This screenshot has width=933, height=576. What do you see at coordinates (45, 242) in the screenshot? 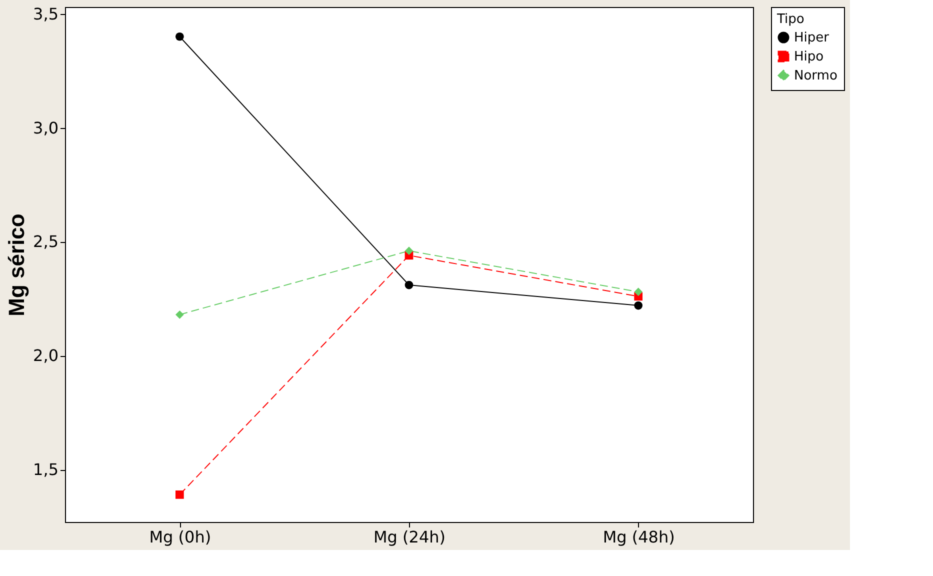
I see `y-tick-label: 2,5` at bounding box center [45, 242].